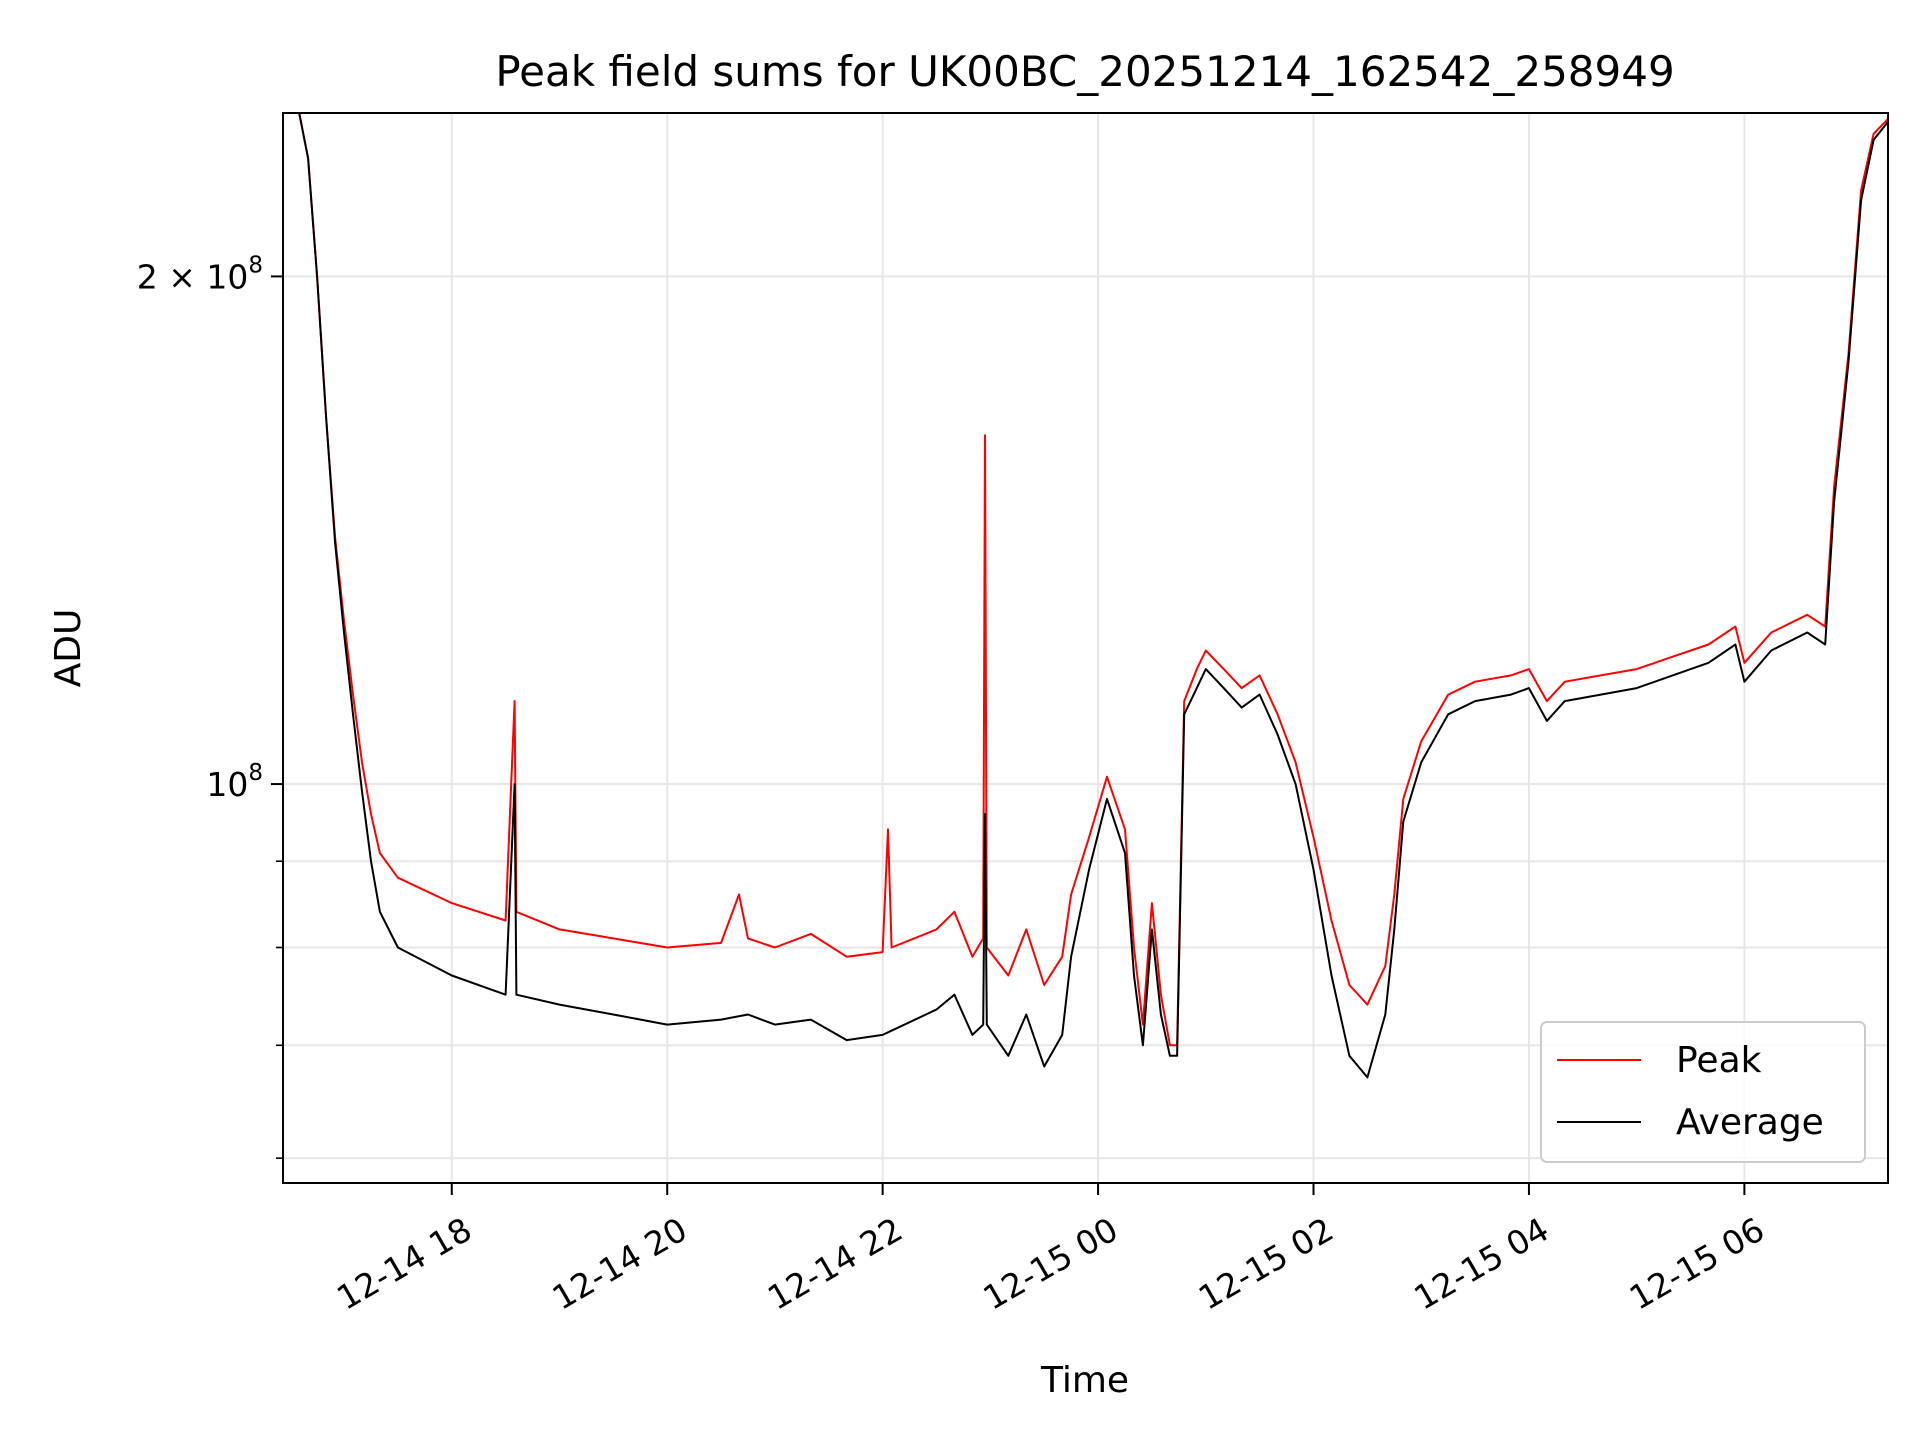 The width and height of the screenshot is (1920, 1440). I want to click on legend: Peak Average, so click(1703, 1092).